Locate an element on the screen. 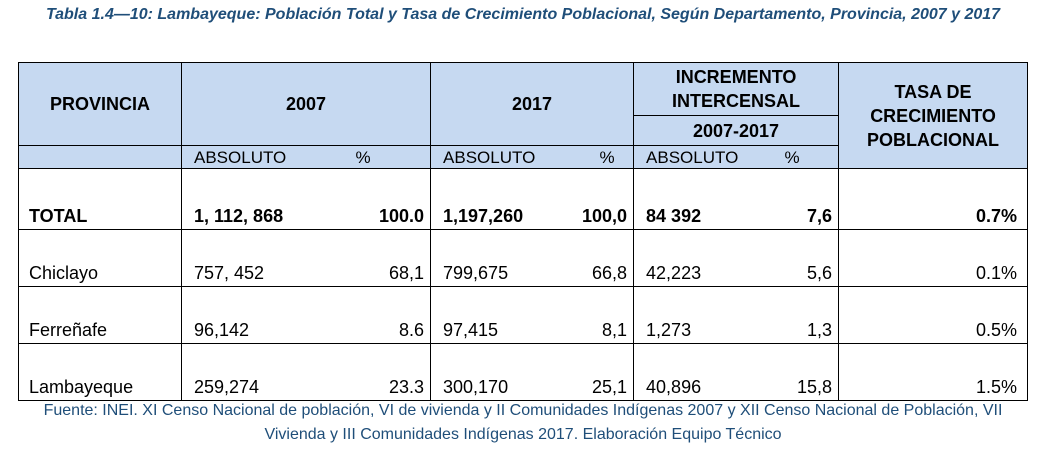 This screenshot has width=1046, height=458. value-cell: 23.3 is located at coordinates (381, 372).